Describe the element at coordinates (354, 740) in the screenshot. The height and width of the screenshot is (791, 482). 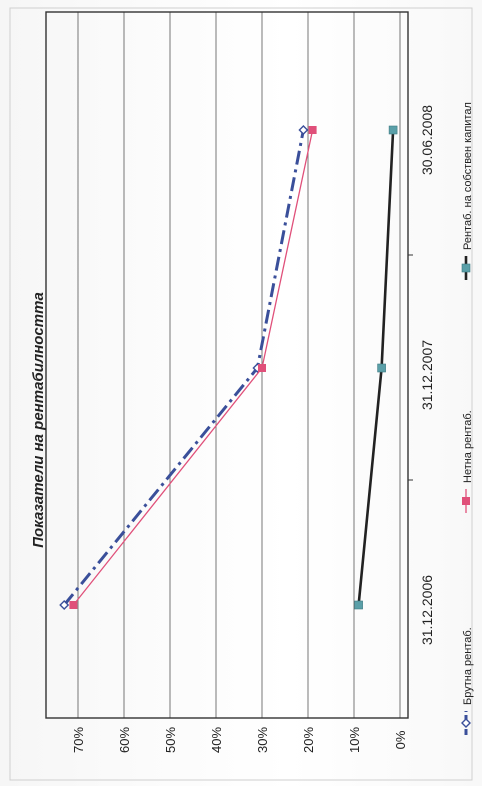
I see `y-tick-label: 10%` at that location.